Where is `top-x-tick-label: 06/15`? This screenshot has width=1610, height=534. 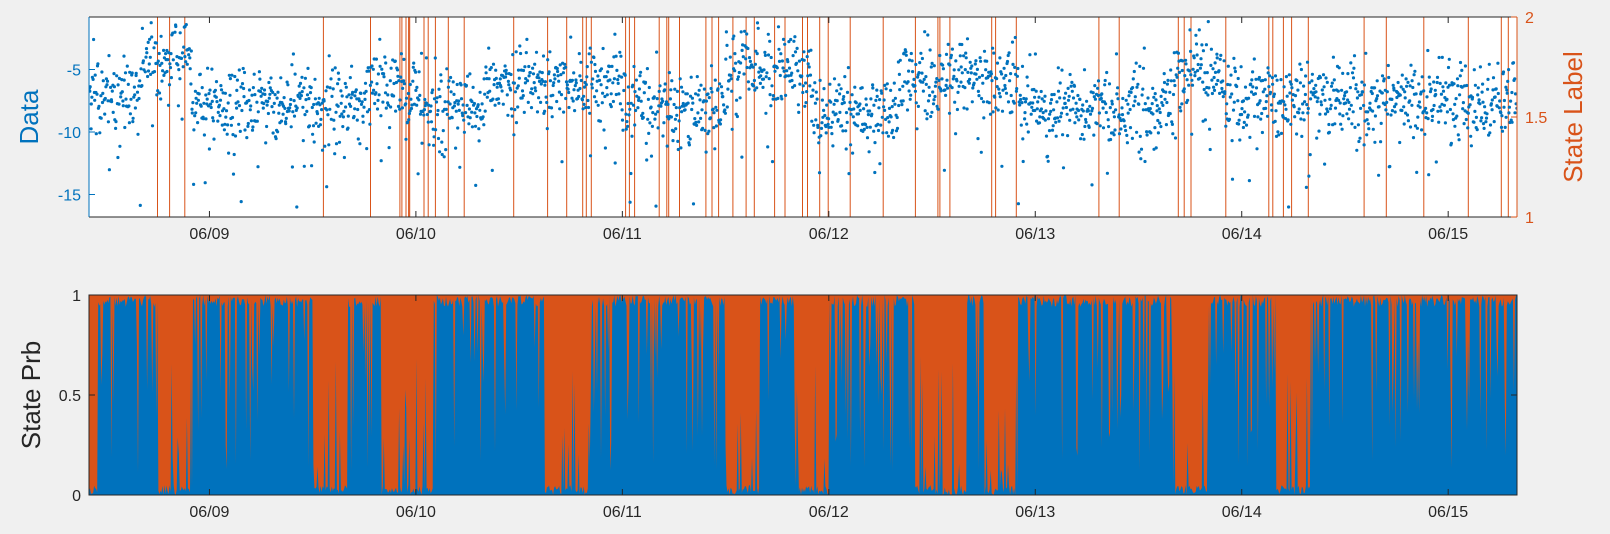
top-x-tick-label: 06/15 is located at coordinates (1448, 234).